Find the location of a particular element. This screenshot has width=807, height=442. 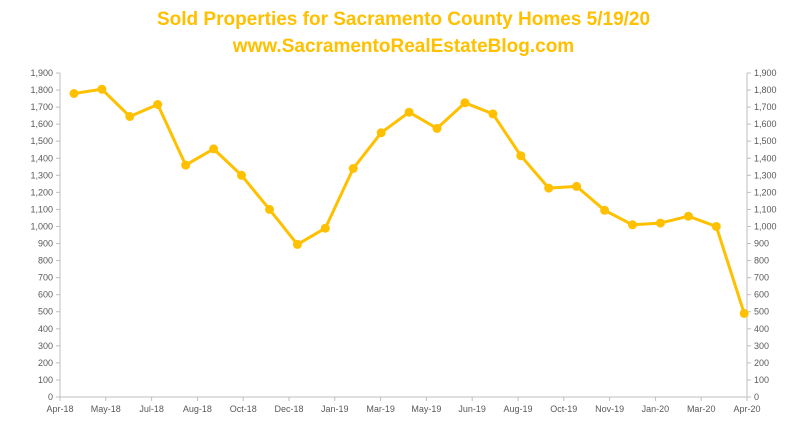

x-tick-label: Jan-19 is located at coordinates (335, 409).